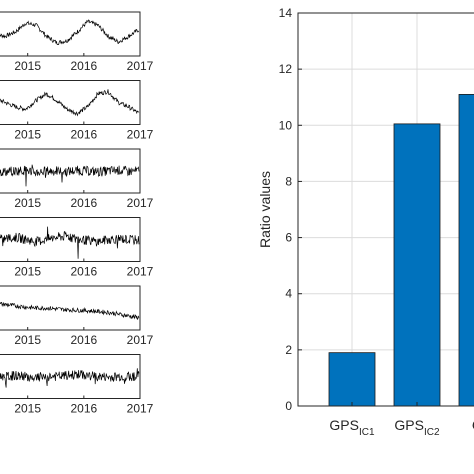 This screenshot has height=474, width=474. I want to click on y-tick-label: 8, so click(288, 181).